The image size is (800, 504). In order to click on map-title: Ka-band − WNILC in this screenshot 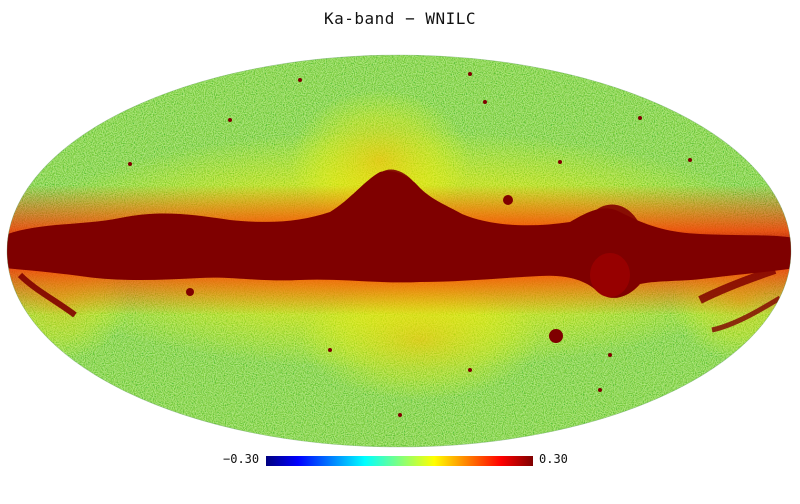, I will do `click(400, 18)`.